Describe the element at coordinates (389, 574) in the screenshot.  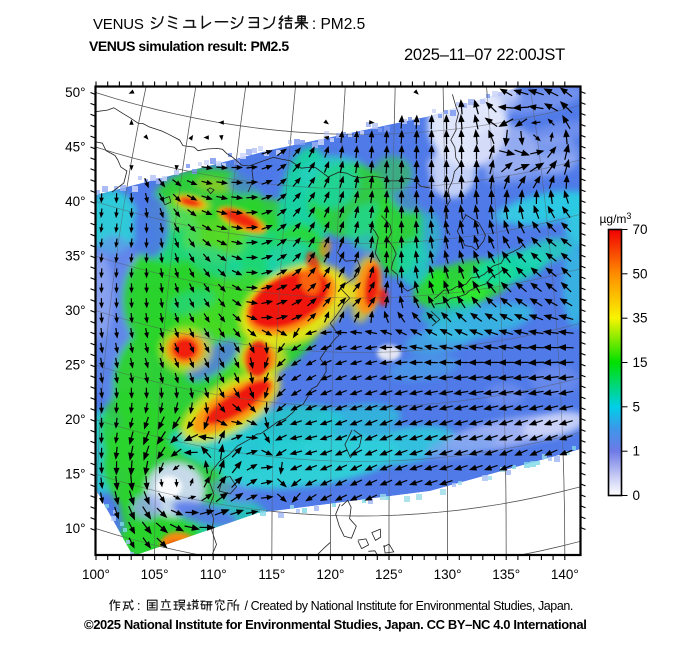
I see `svg-text: 125°` at that location.